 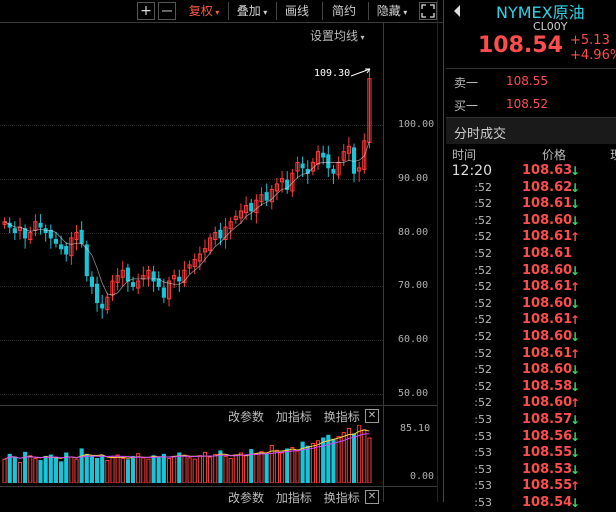 What do you see at coordinates (550, 26) in the screenshot?
I see `instrument-code: CL00Y` at bounding box center [550, 26].